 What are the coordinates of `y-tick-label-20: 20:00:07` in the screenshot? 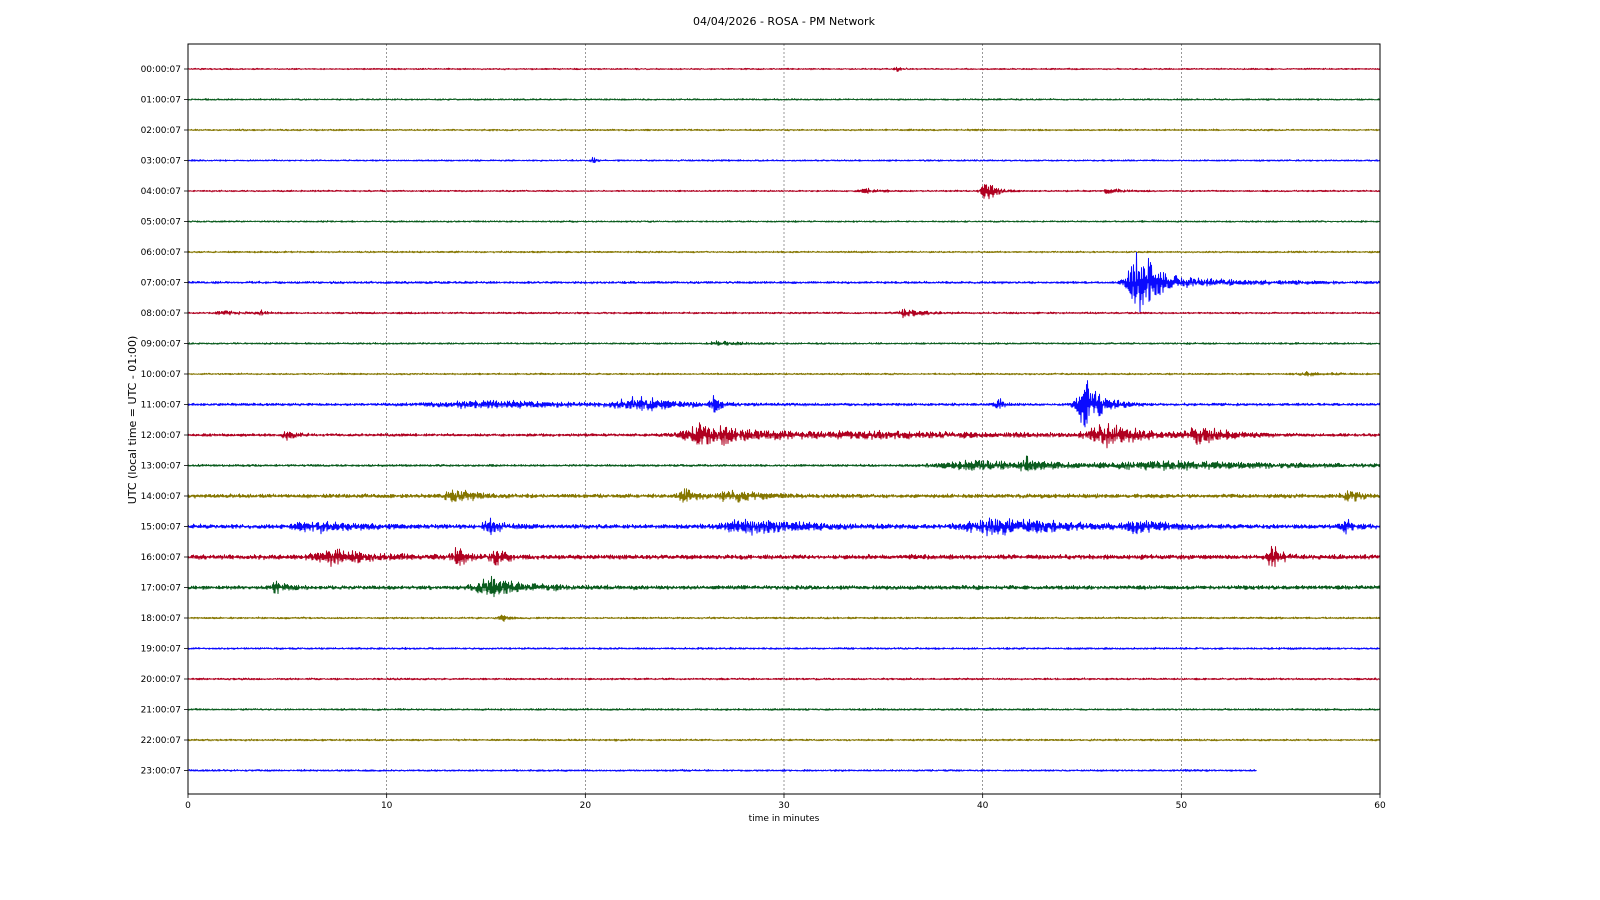 It's located at (161, 680).